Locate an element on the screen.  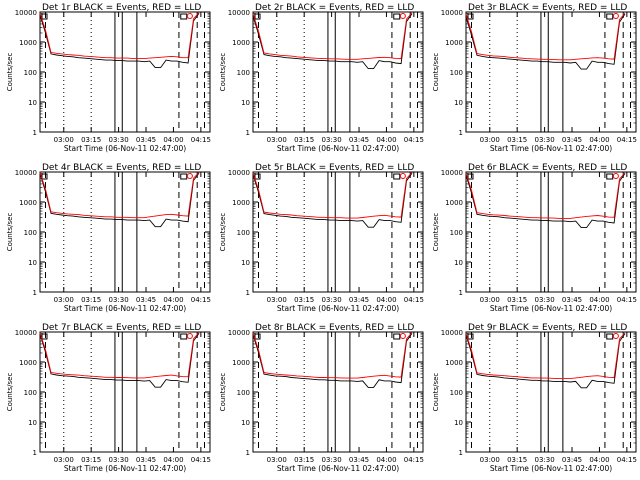
panel-title: Det 2r BLACK = Events, RED = LLD is located at coordinates (334, 8).